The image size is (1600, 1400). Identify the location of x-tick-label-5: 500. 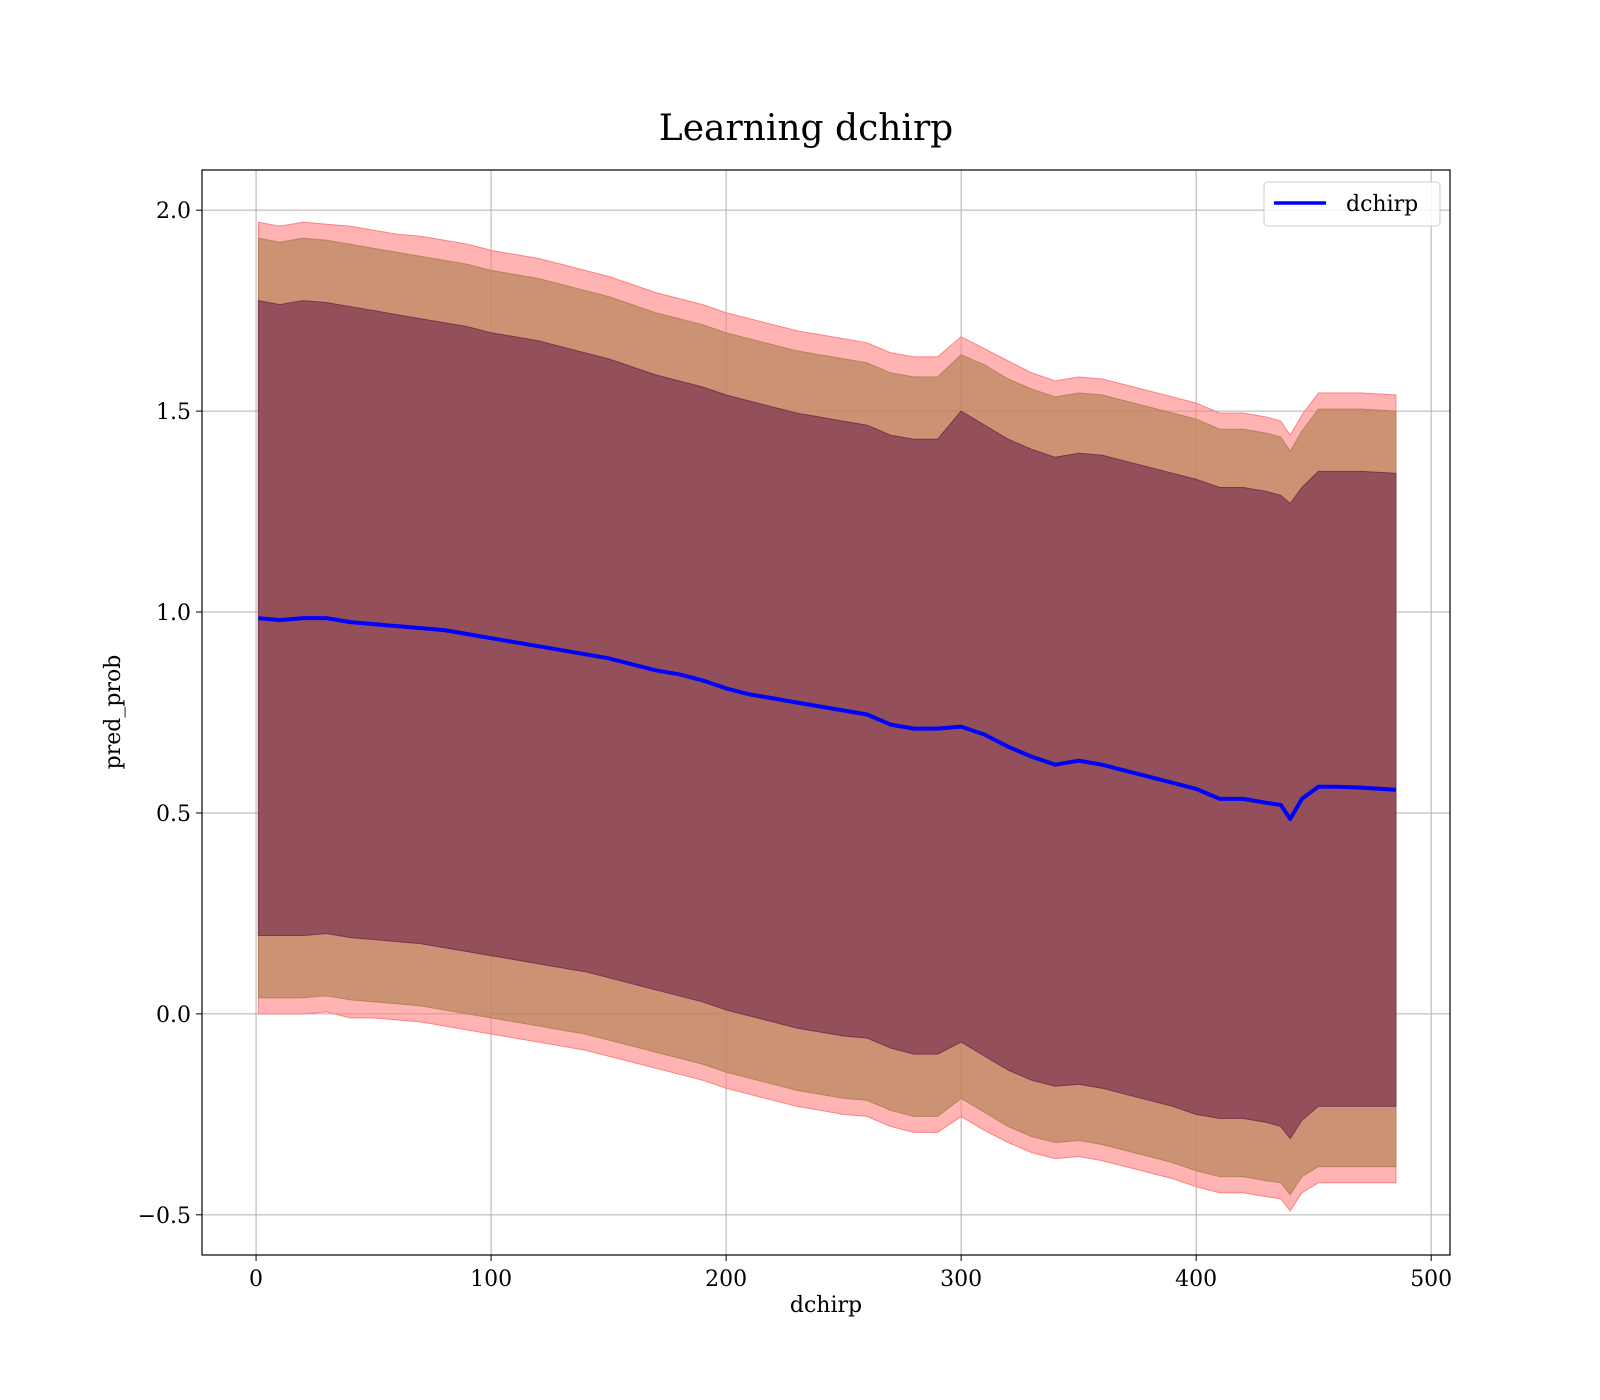
(1431, 1279).